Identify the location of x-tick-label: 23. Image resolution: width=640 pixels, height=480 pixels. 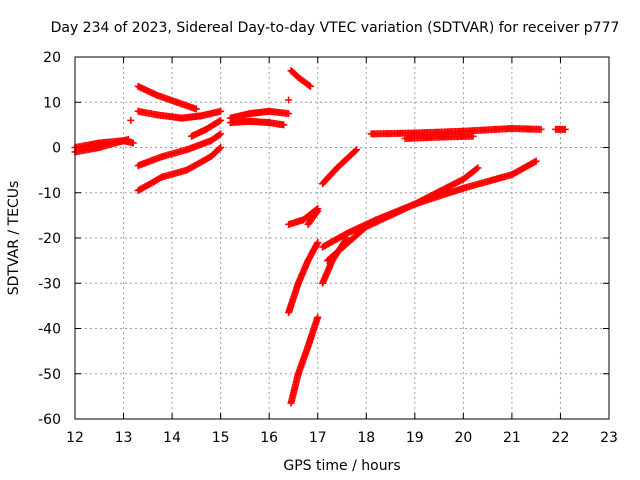
(609, 438).